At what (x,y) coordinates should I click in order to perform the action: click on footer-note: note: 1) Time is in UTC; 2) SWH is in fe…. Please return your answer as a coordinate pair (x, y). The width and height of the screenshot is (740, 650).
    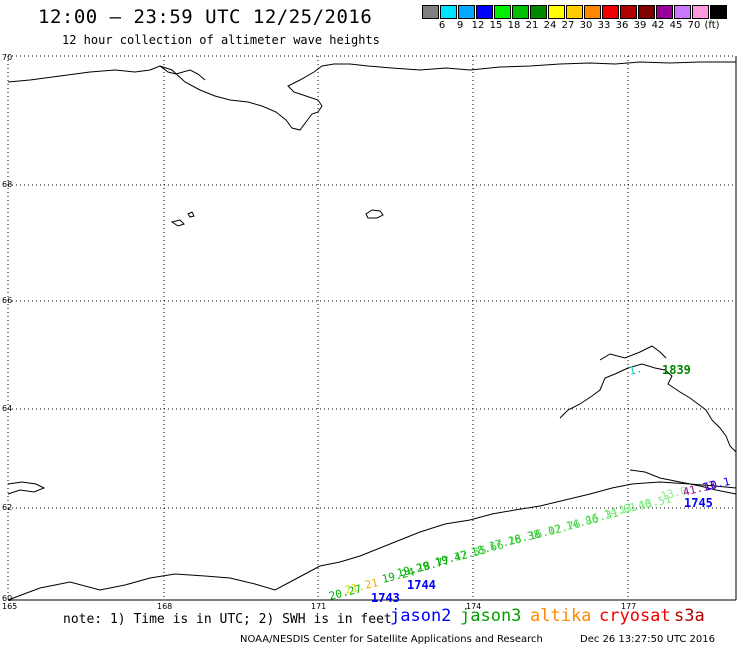
    Looking at the image, I should click on (227, 619).